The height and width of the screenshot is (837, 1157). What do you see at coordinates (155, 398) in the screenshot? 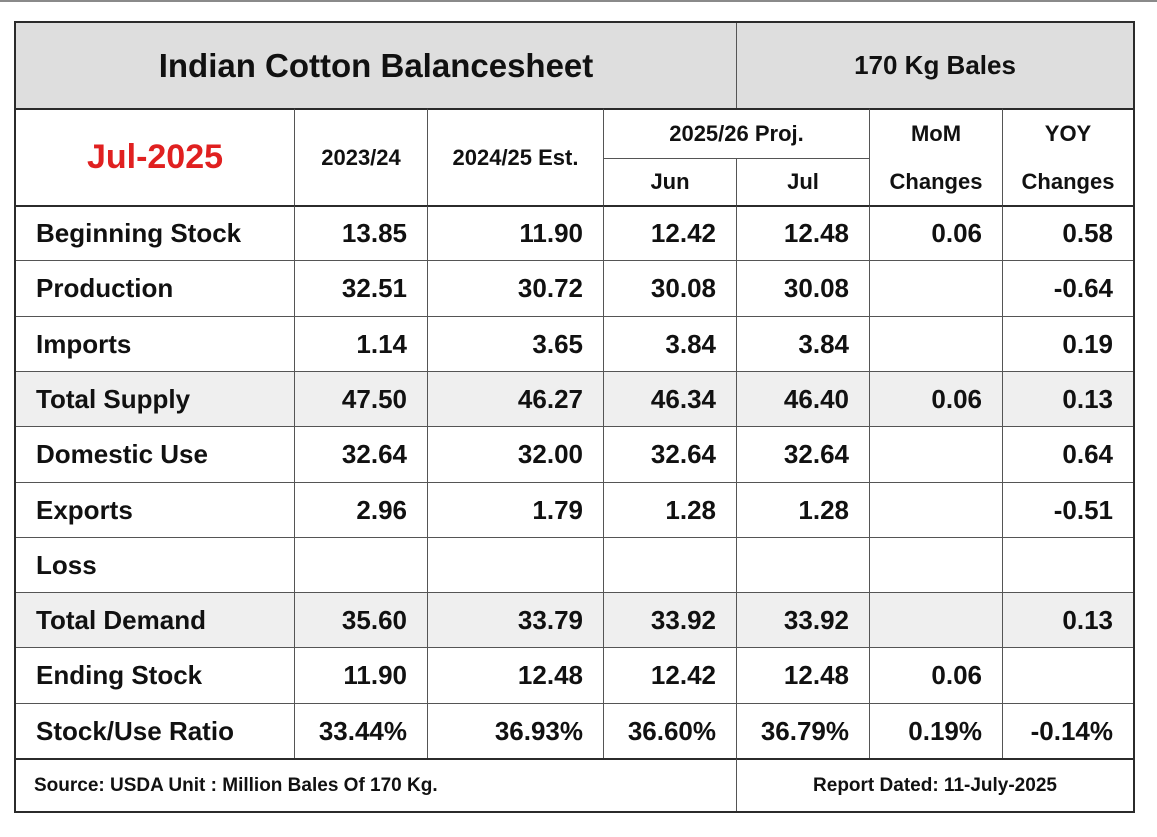
I see `row-label: Total Supply` at bounding box center [155, 398].